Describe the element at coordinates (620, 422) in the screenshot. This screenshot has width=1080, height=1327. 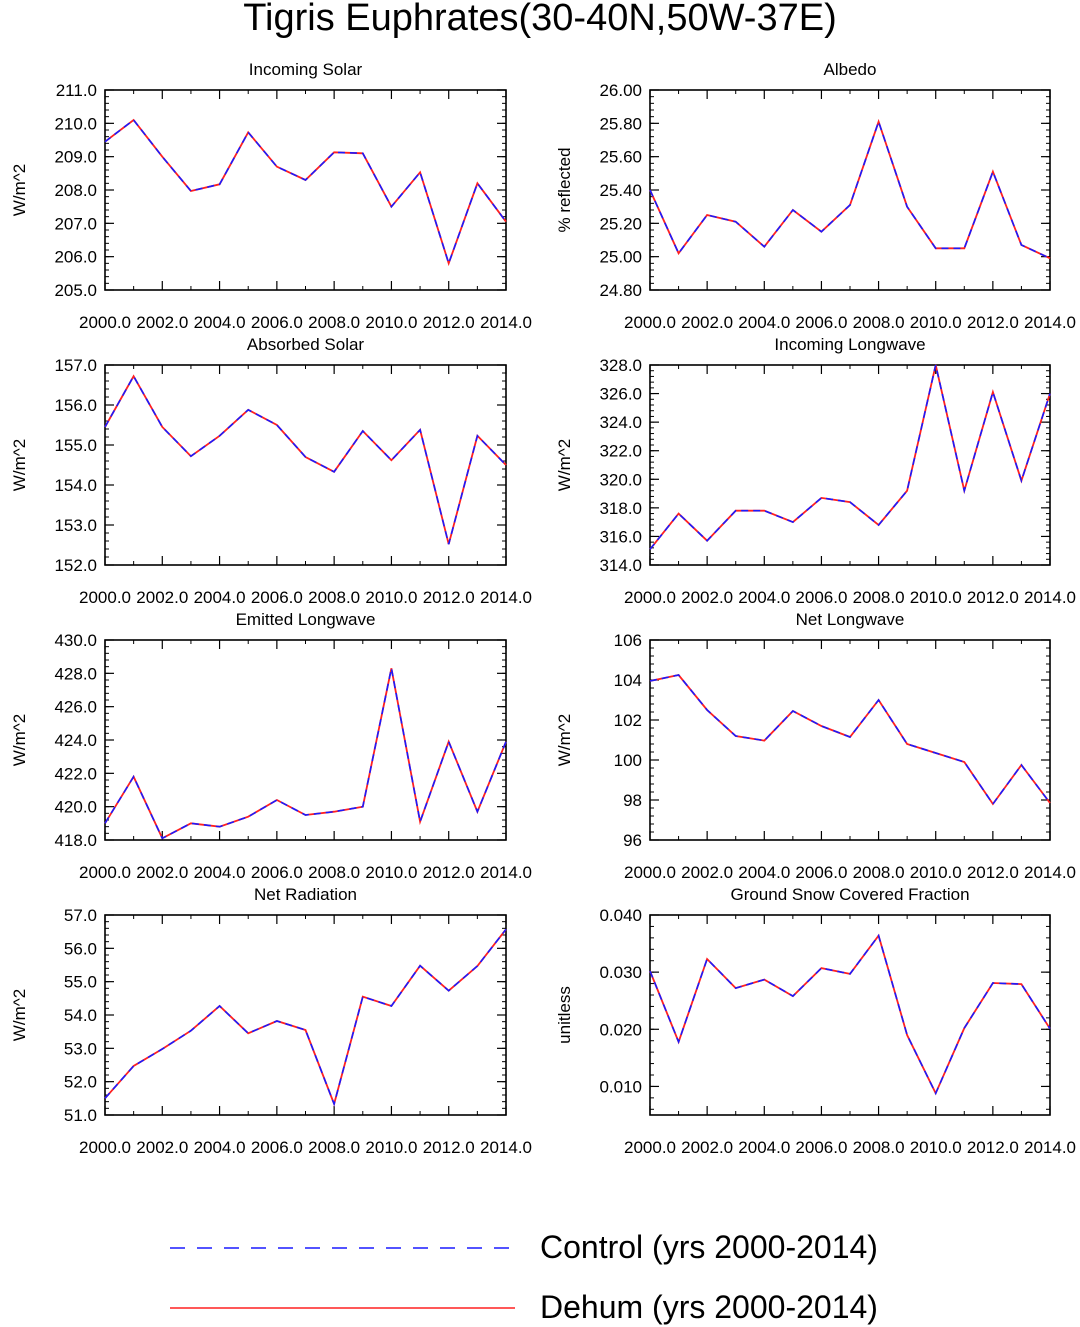
I see `y-tick-label: 324.0` at that location.